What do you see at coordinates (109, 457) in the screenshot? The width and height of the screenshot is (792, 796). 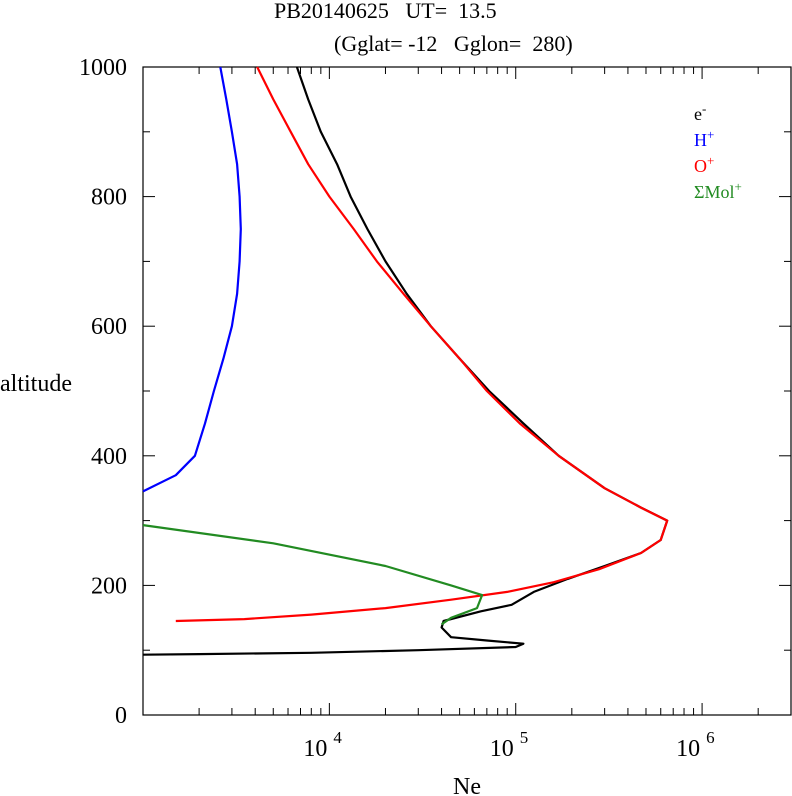 I see `y-tick-label: 400` at bounding box center [109, 457].